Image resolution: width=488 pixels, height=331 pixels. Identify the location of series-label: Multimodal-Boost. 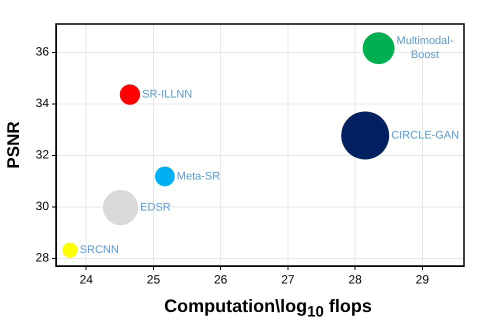
(425, 48).